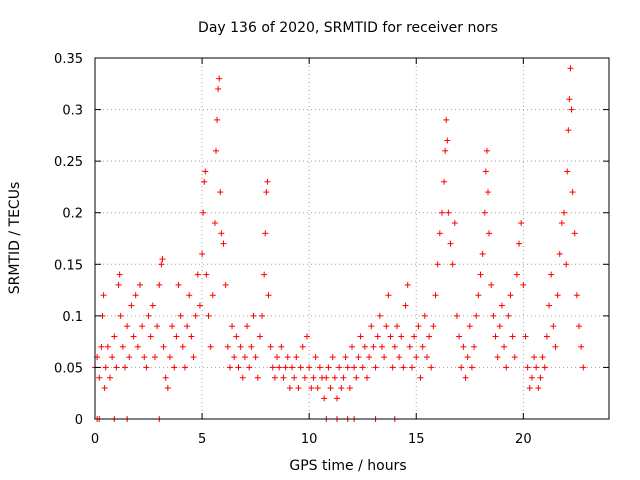 The height and width of the screenshot is (480, 640). I want to click on y-tick-label: 0.3, so click(72, 111).